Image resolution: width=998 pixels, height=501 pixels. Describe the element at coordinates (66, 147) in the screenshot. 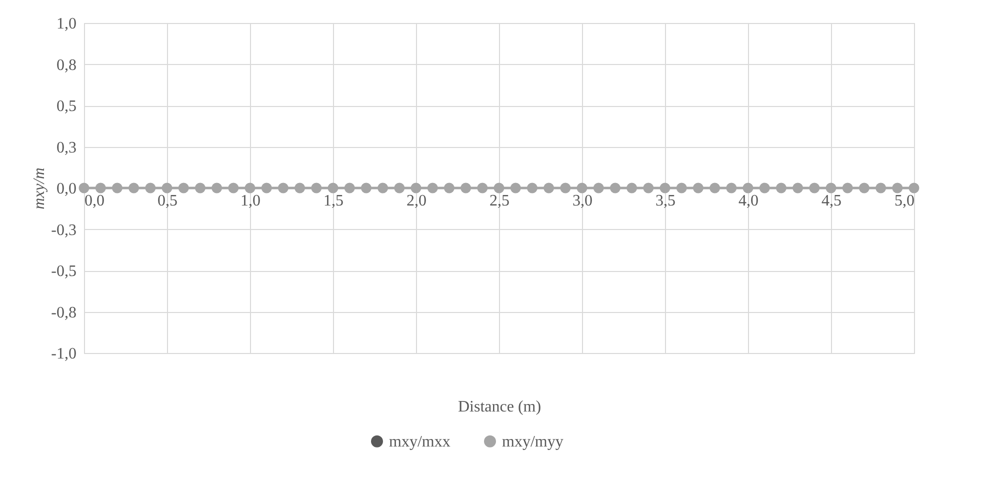

I see `y-tick-label: 0,3` at that location.